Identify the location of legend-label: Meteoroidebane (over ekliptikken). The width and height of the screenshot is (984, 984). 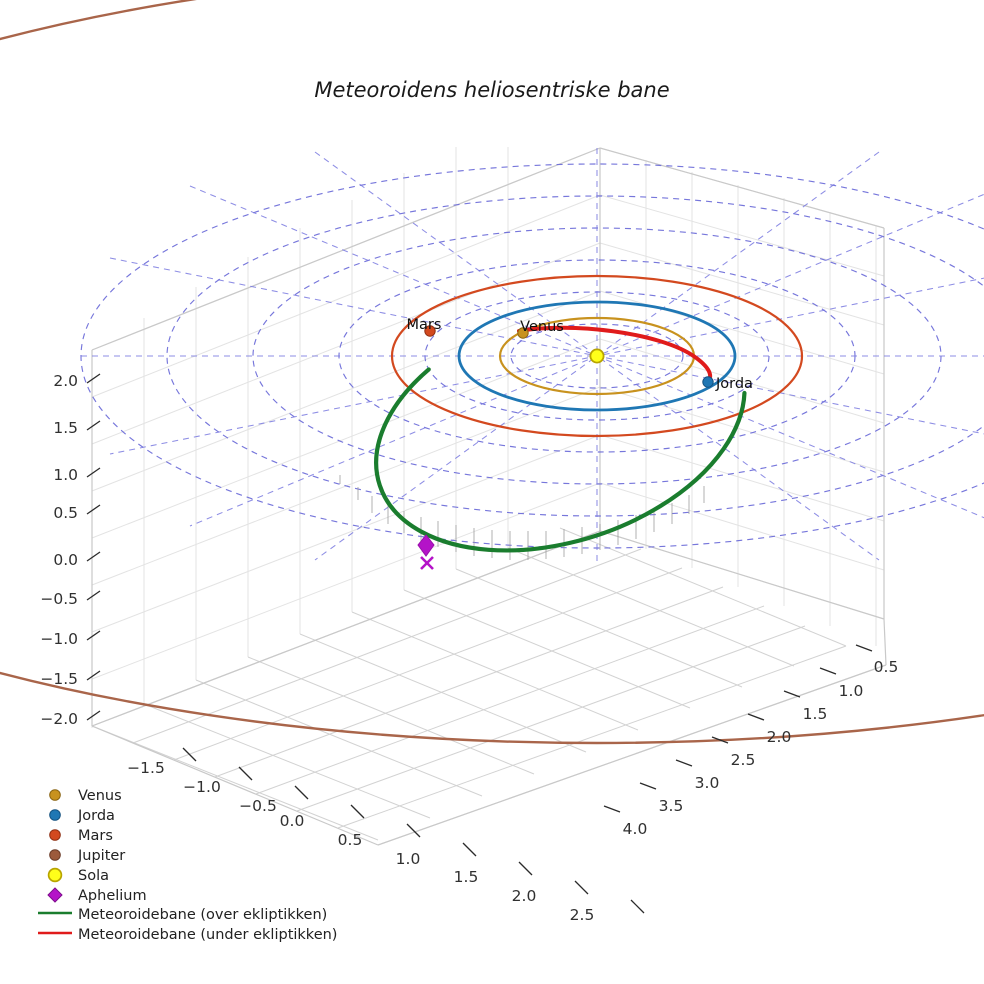
(202, 915).